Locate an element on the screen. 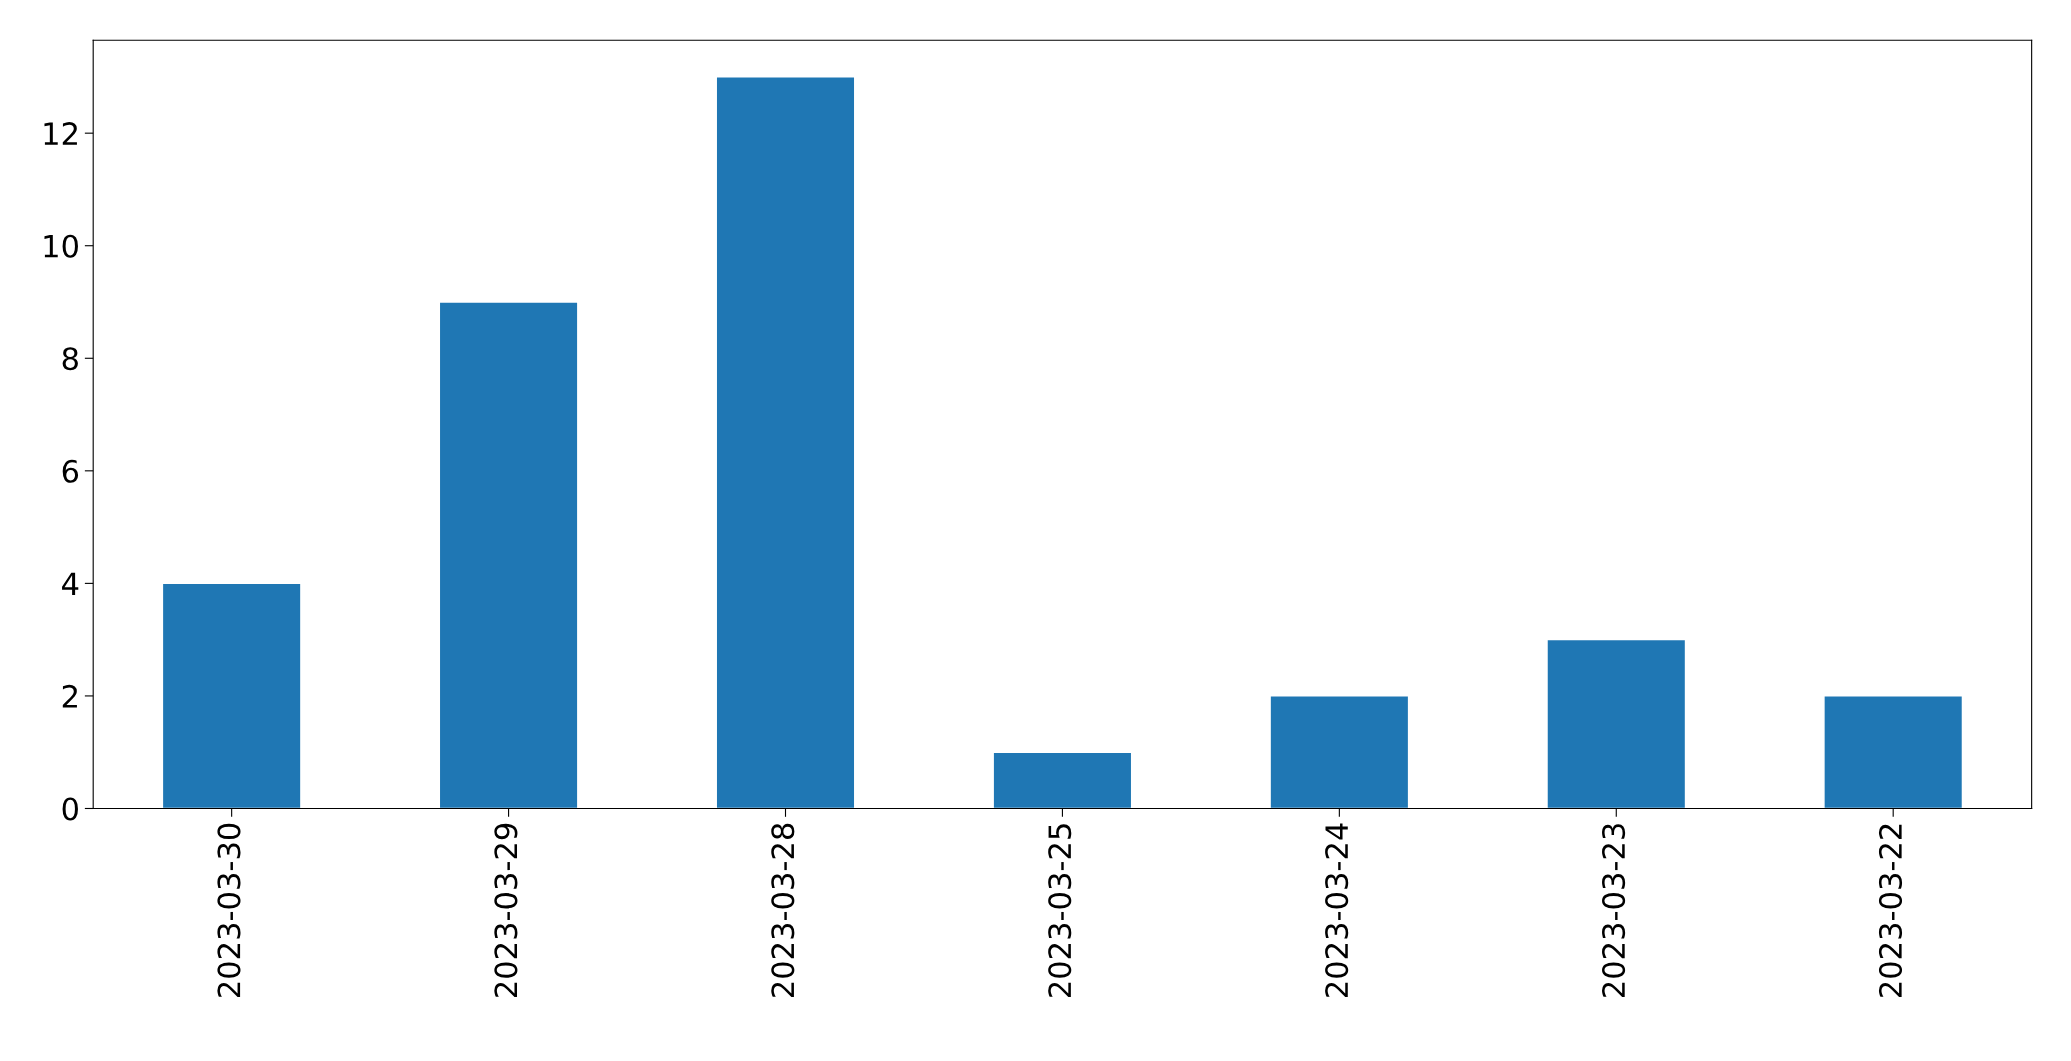 Image resolution: width=2071 pixels, height=1061 pixels. x-tick-label: 2023-03-24 is located at coordinates (1337, 910).